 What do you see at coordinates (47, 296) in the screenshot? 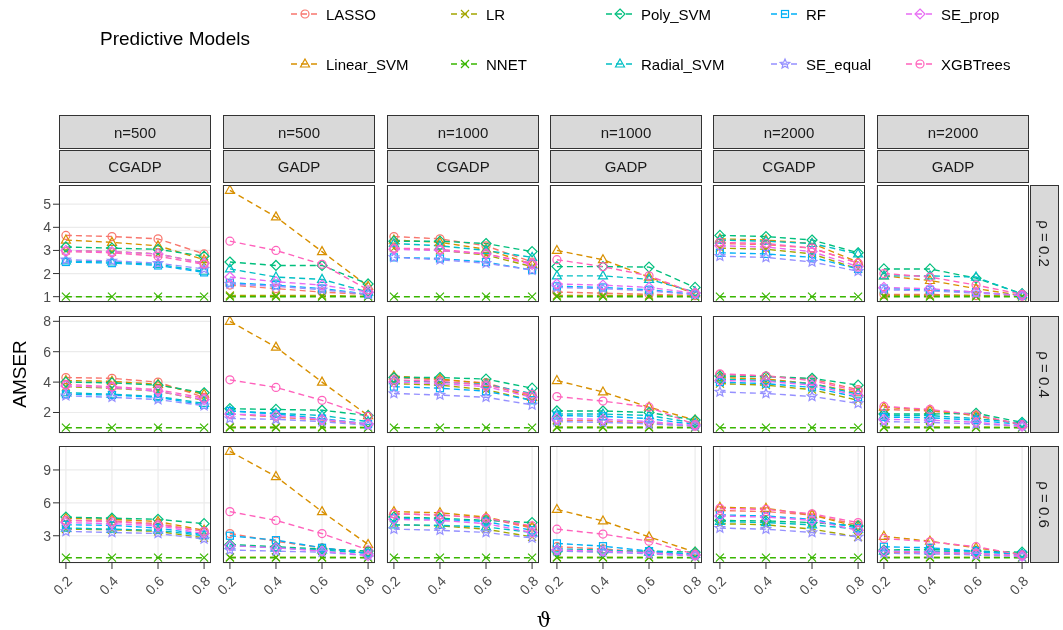
I see `y-tick-label: 1` at bounding box center [47, 296].